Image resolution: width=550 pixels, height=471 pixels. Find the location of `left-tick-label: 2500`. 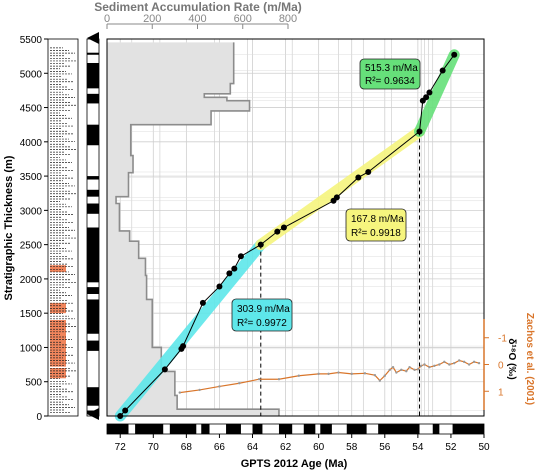

left-tick-label: 2500 is located at coordinates (31, 246).